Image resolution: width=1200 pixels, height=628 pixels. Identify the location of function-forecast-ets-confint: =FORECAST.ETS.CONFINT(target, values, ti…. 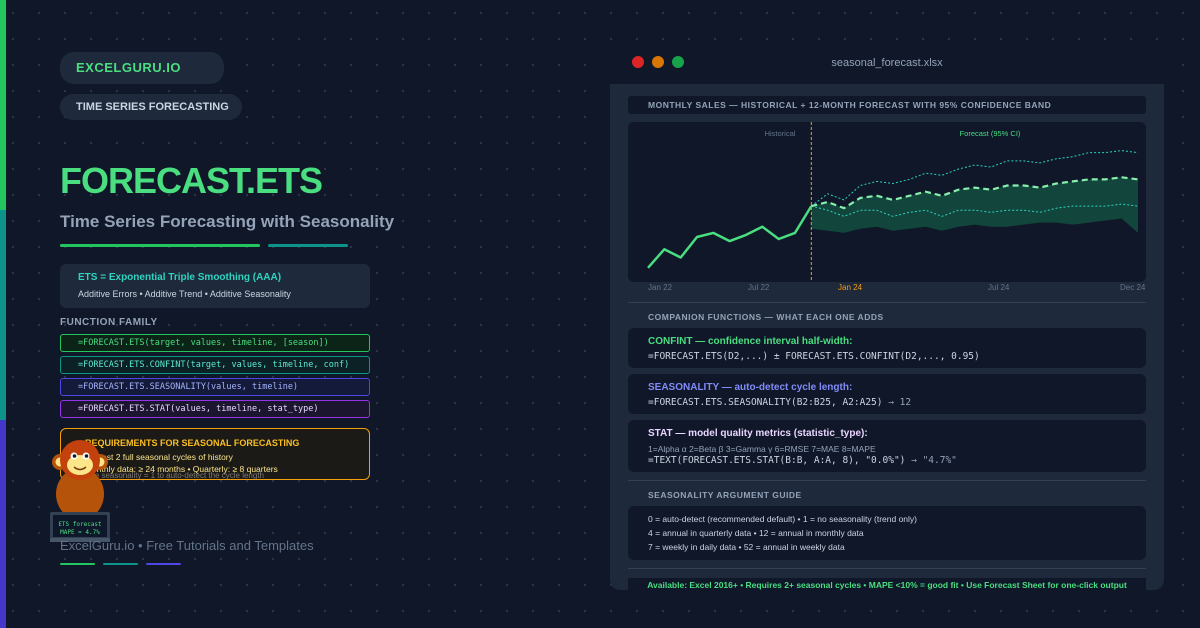
(215, 365).